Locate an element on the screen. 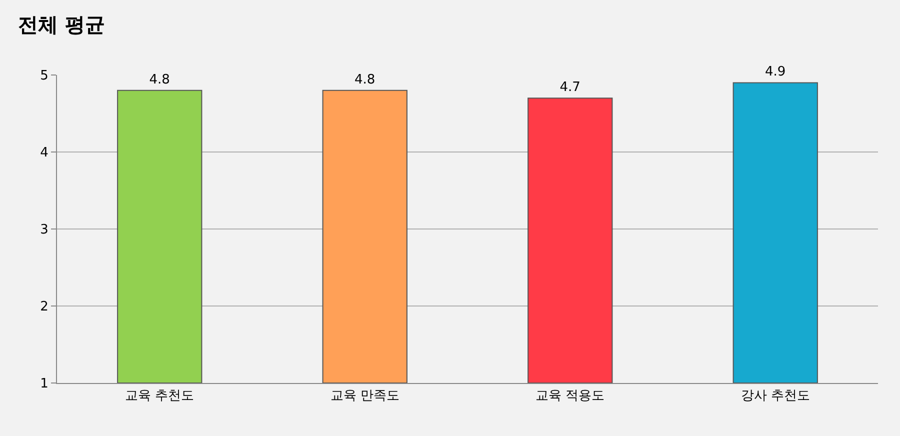 This screenshot has width=900, height=436. x-tick-label: 교육 적용도 is located at coordinates (570, 396).